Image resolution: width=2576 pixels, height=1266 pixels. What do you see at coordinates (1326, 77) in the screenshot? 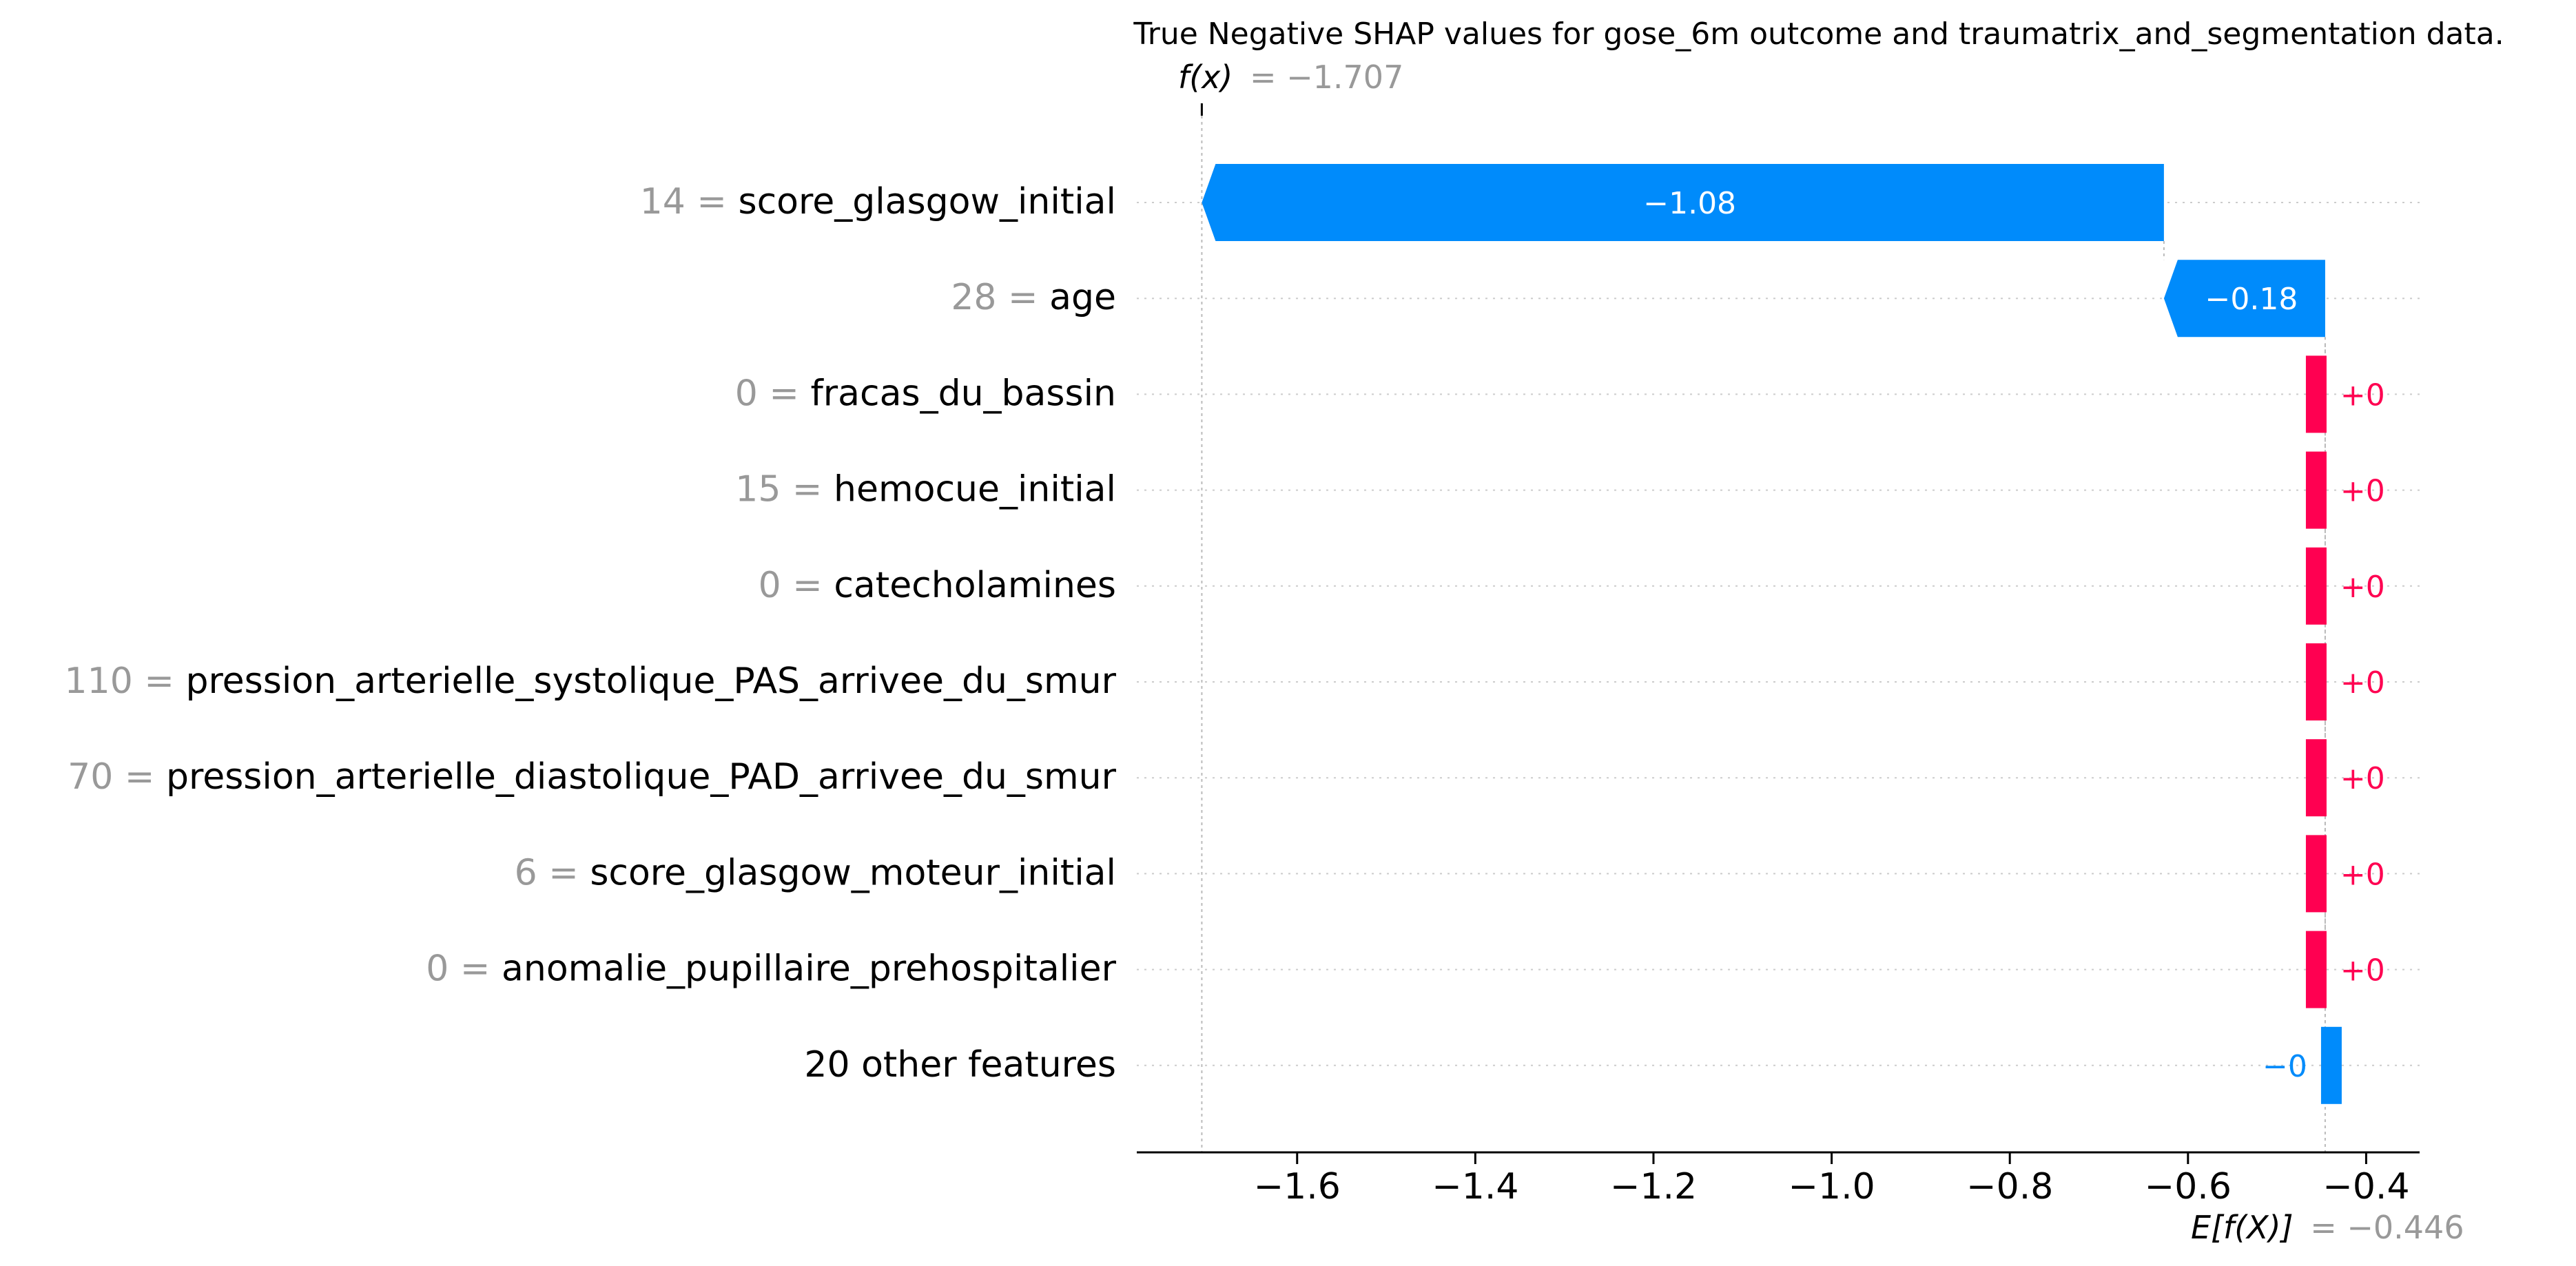
I see `fx-value: = −1.707` at bounding box center [1326, 77].